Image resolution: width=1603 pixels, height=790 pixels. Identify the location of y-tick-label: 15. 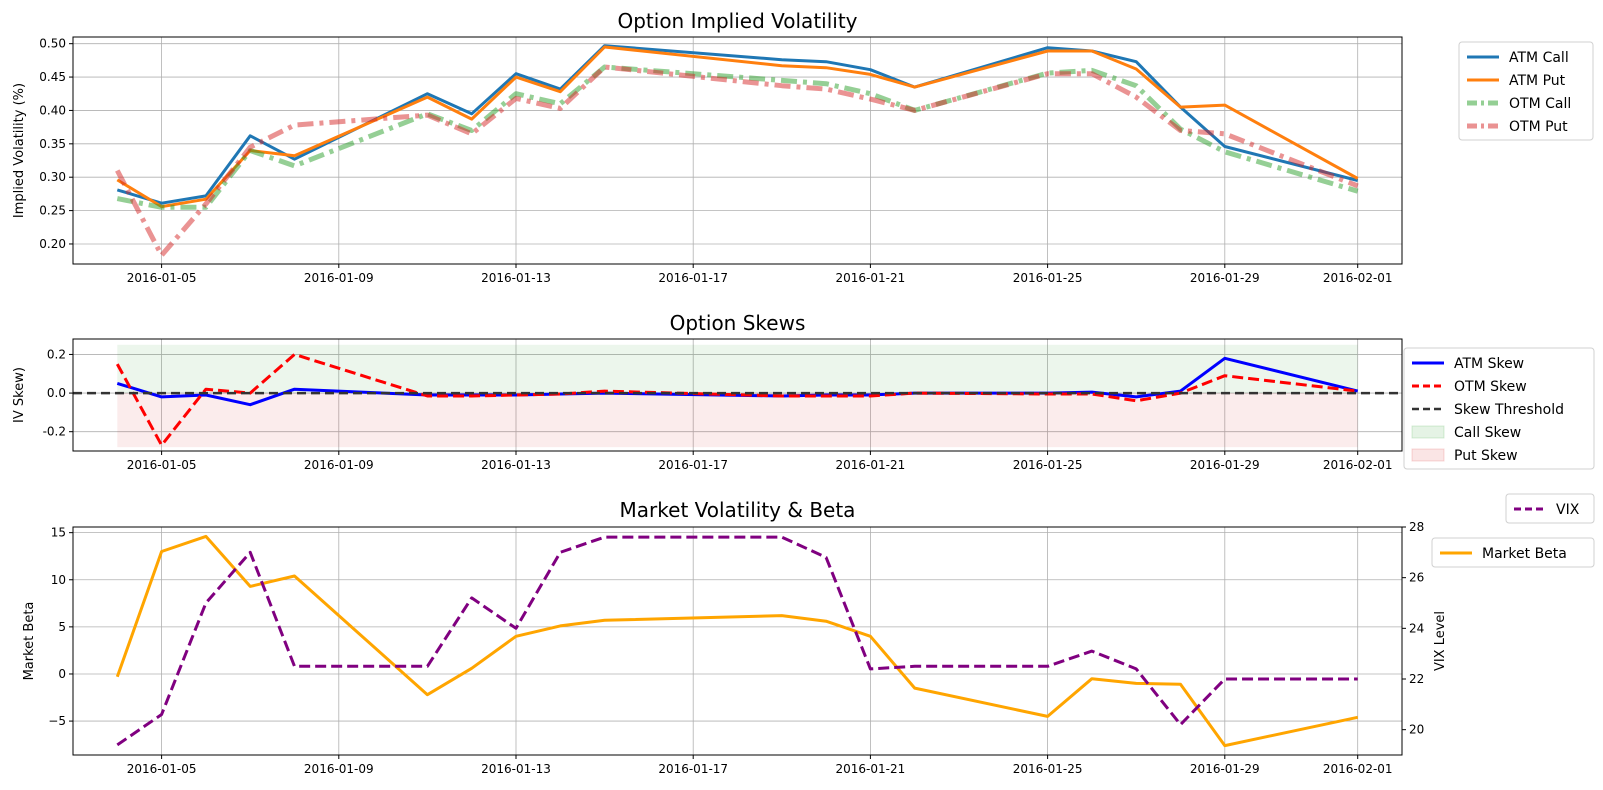
(58, 533).